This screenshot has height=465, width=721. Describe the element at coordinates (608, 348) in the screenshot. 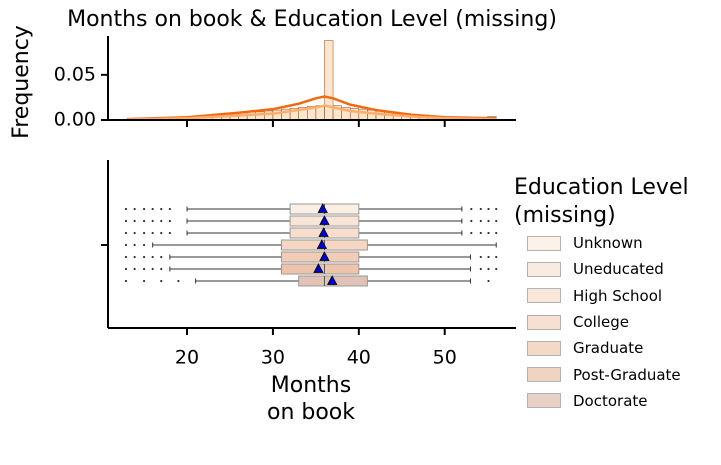

I see `legend-label: Graduate` at that location.